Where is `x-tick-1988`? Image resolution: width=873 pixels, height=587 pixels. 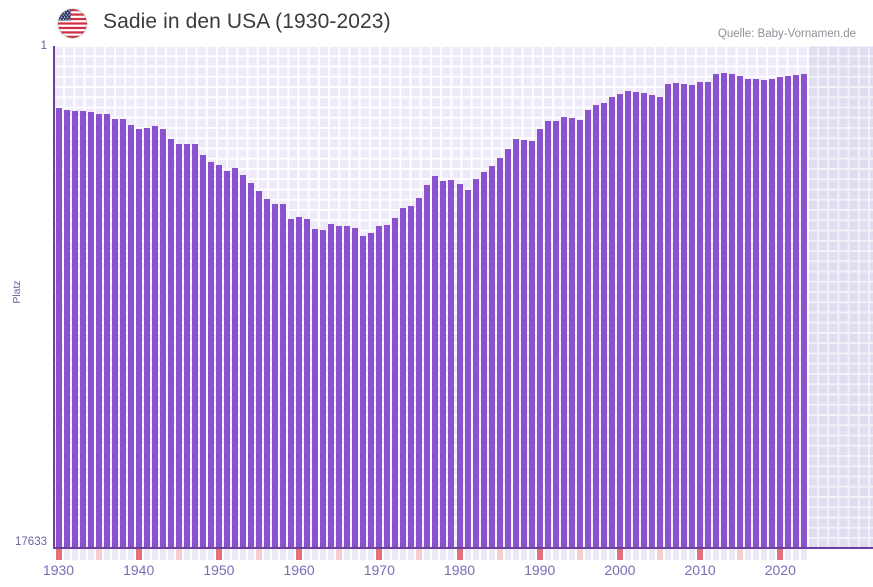 x-tick-1988 is located at coordinates (523, 554).